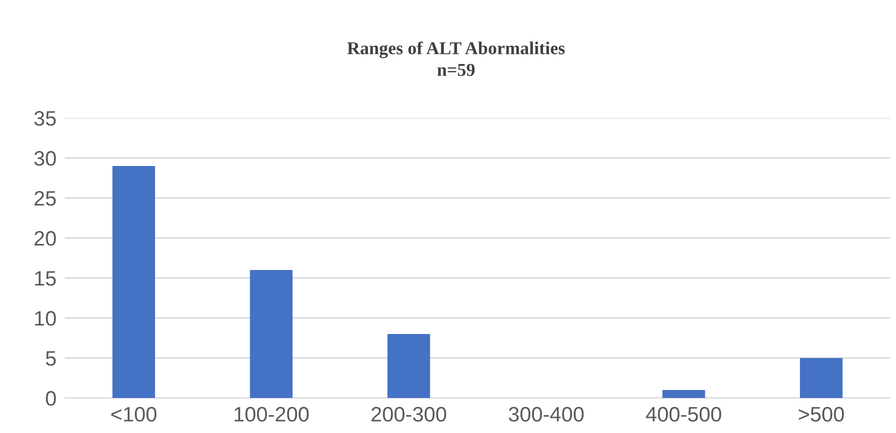 This screenshot has width=896, height=433. What do you see at coordinates (45, 278) in the screenshot?
I see `y-tick-label: 15` at bounding box center [45, 278].